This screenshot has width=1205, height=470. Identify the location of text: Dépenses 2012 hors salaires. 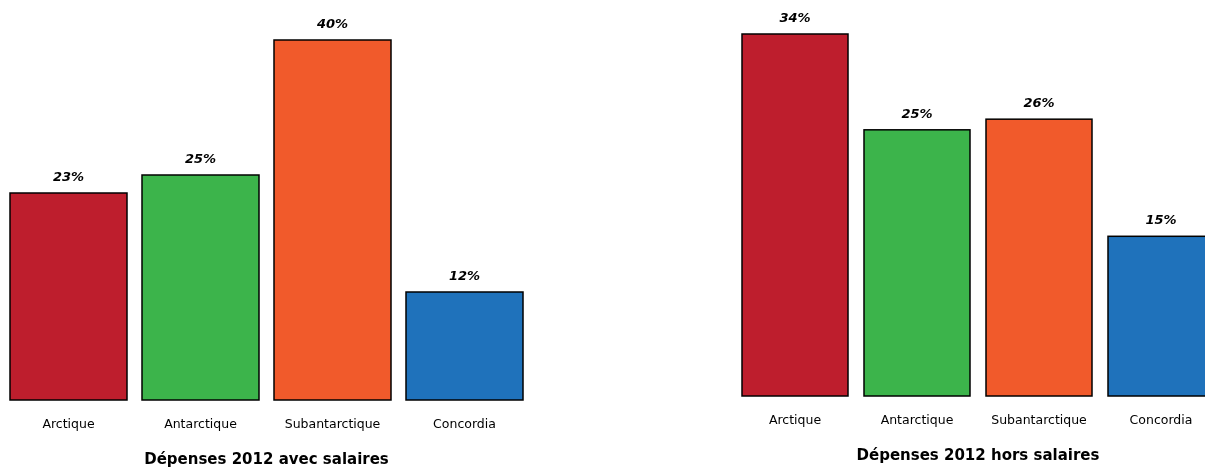
(978, 455).